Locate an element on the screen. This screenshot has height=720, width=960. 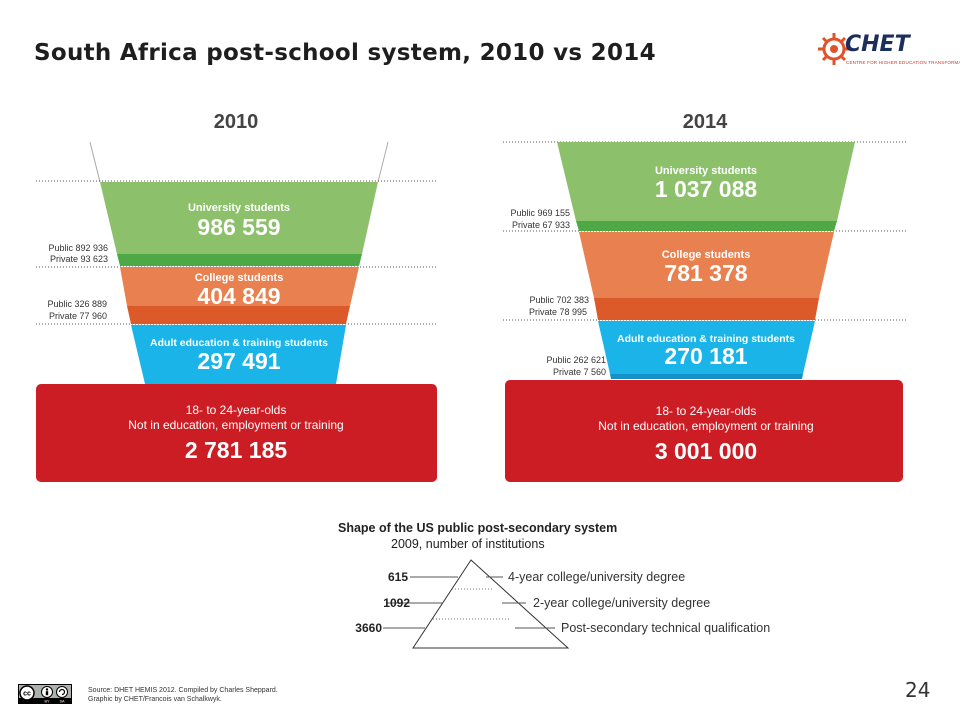
pyramid-outline is located at coordinates (491, 604).